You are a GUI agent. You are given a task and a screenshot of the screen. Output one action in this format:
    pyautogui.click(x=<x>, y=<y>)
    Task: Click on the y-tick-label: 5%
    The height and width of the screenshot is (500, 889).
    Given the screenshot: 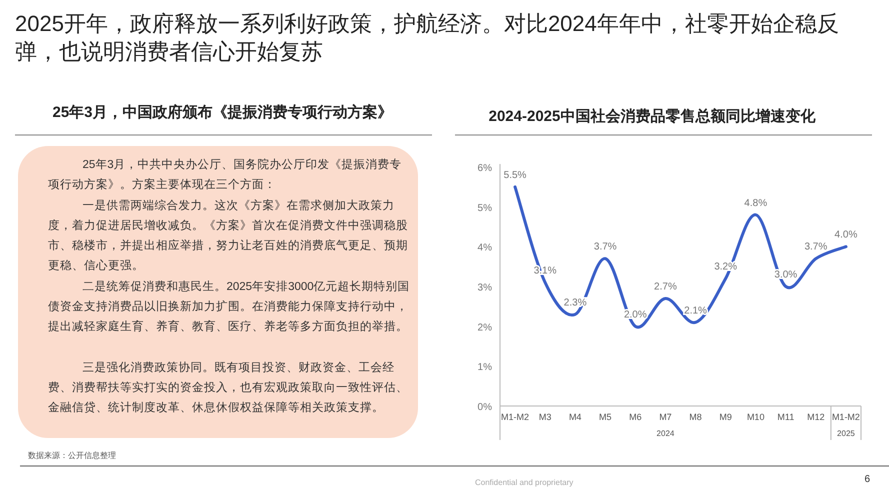 What is the action you would take?
    pyautogui.click(x=485, y=208)
    